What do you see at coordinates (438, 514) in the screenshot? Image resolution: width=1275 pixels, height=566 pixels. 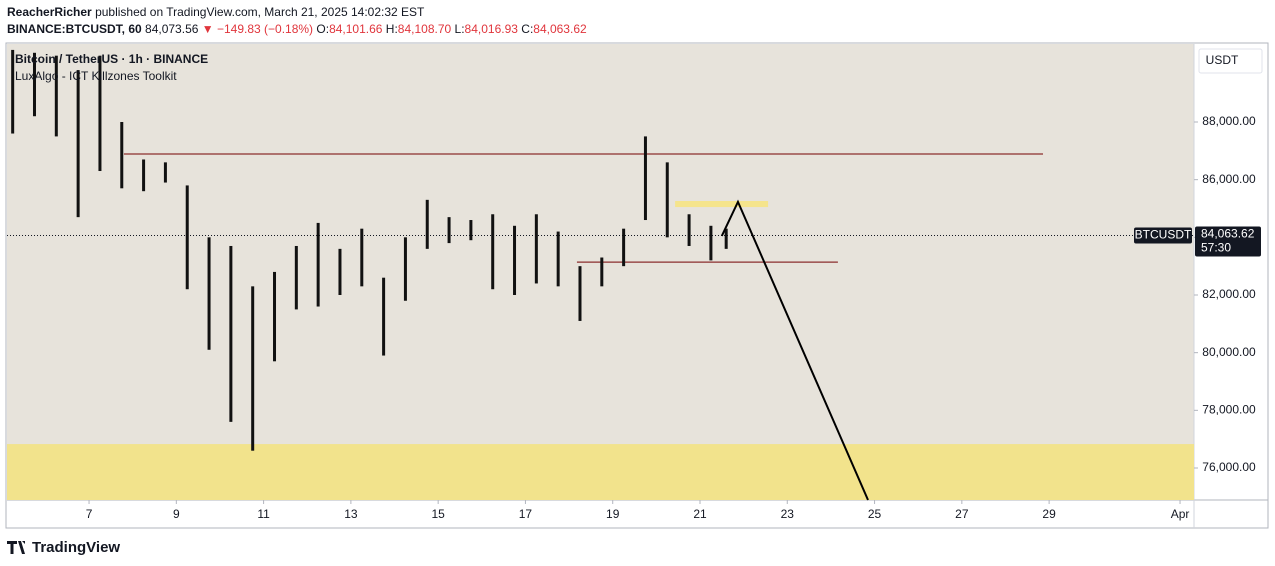 I see `x-tick-label: 15` at bounding box center [438, 514].